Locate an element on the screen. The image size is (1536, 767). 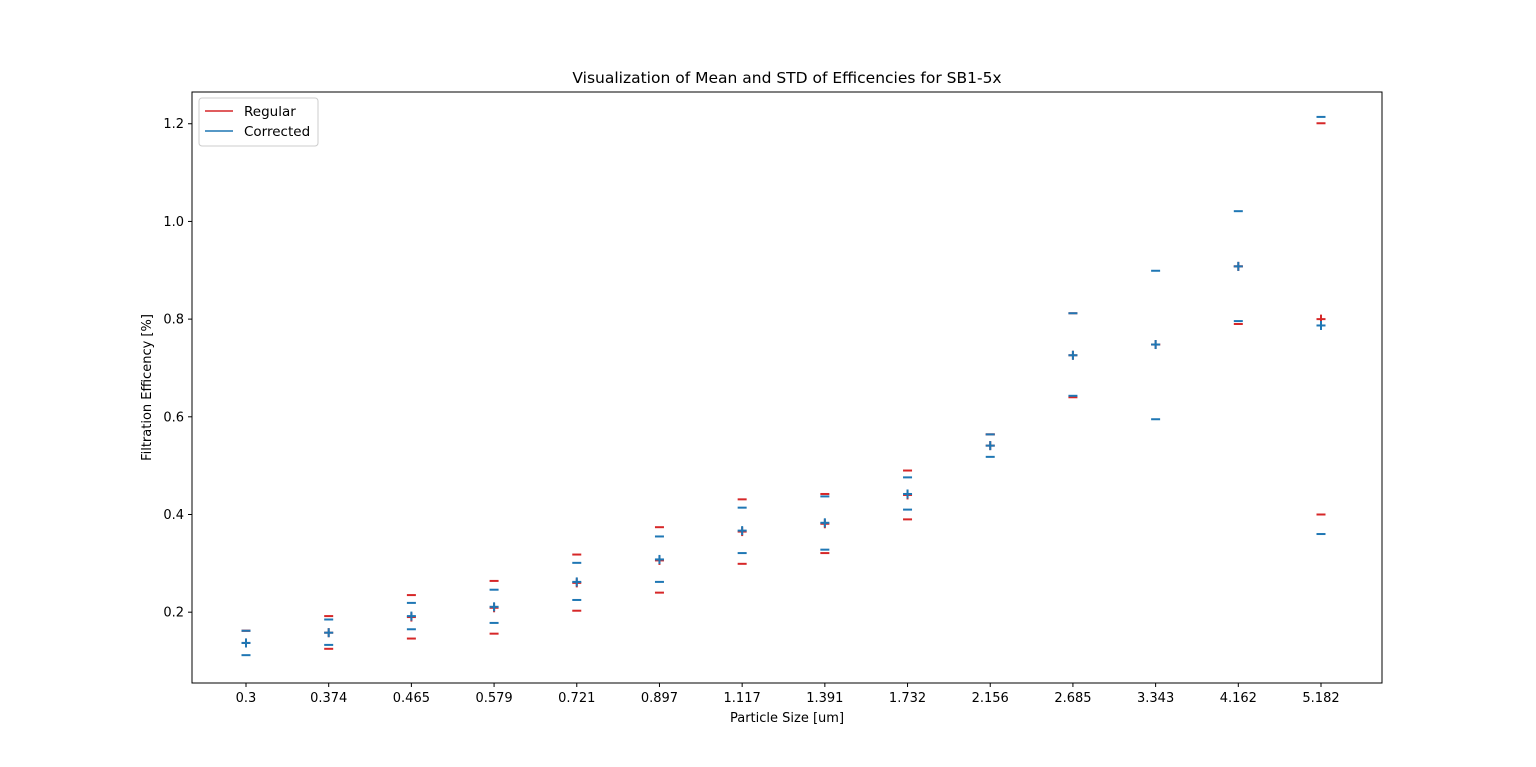
x-tick-label: 1.117 is located at coordinates (742, 698).